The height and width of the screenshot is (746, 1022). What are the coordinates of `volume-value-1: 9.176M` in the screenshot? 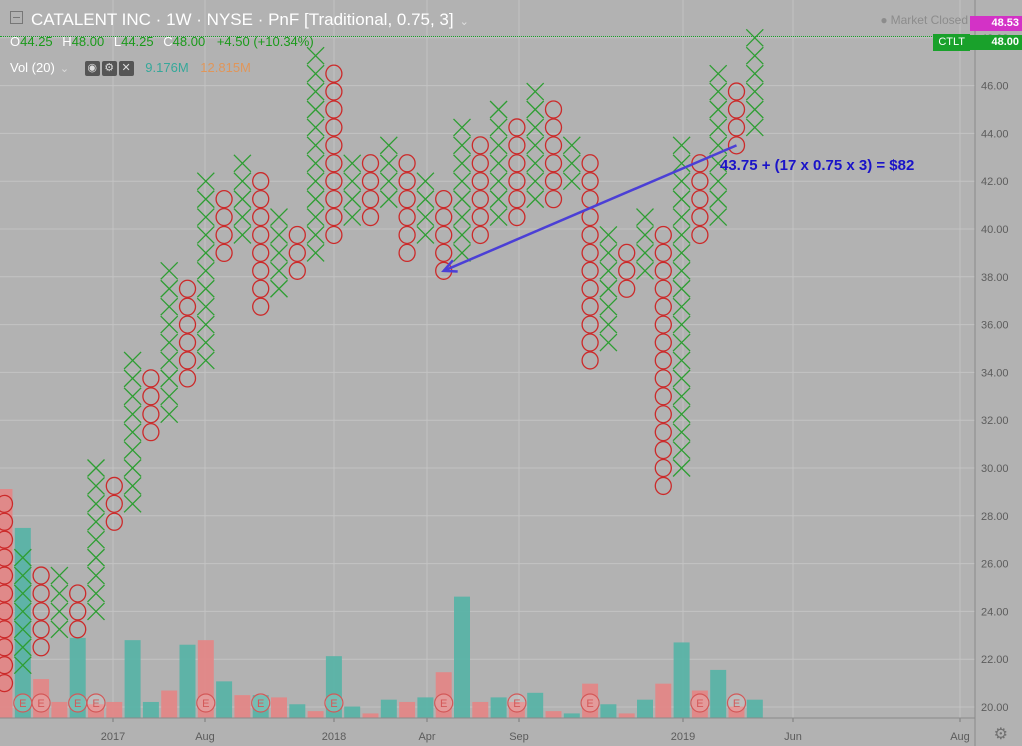 It's located at (167, 67).